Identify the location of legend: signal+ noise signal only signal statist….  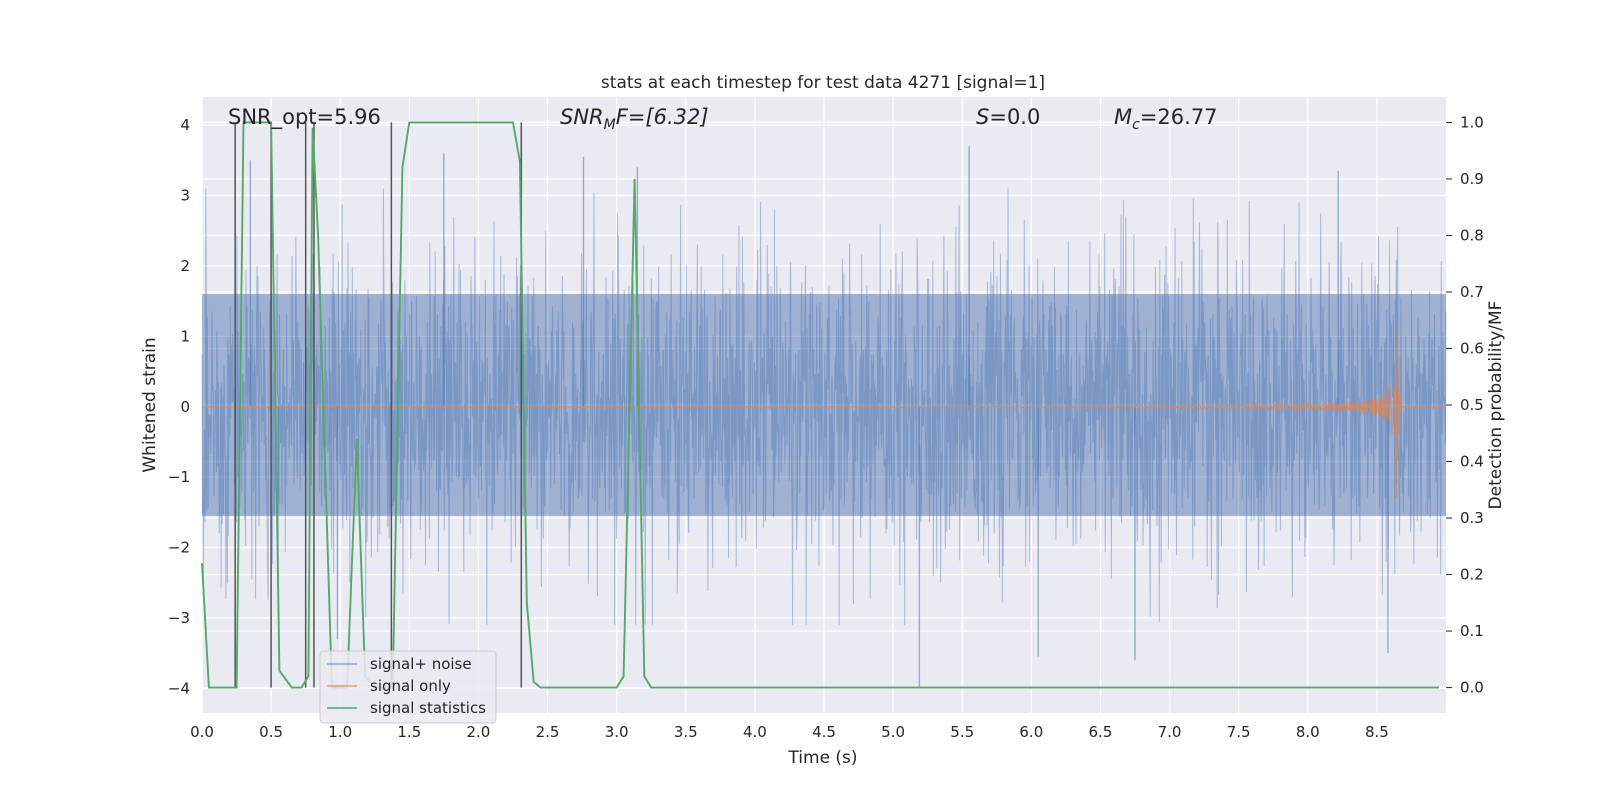
(408, 687).